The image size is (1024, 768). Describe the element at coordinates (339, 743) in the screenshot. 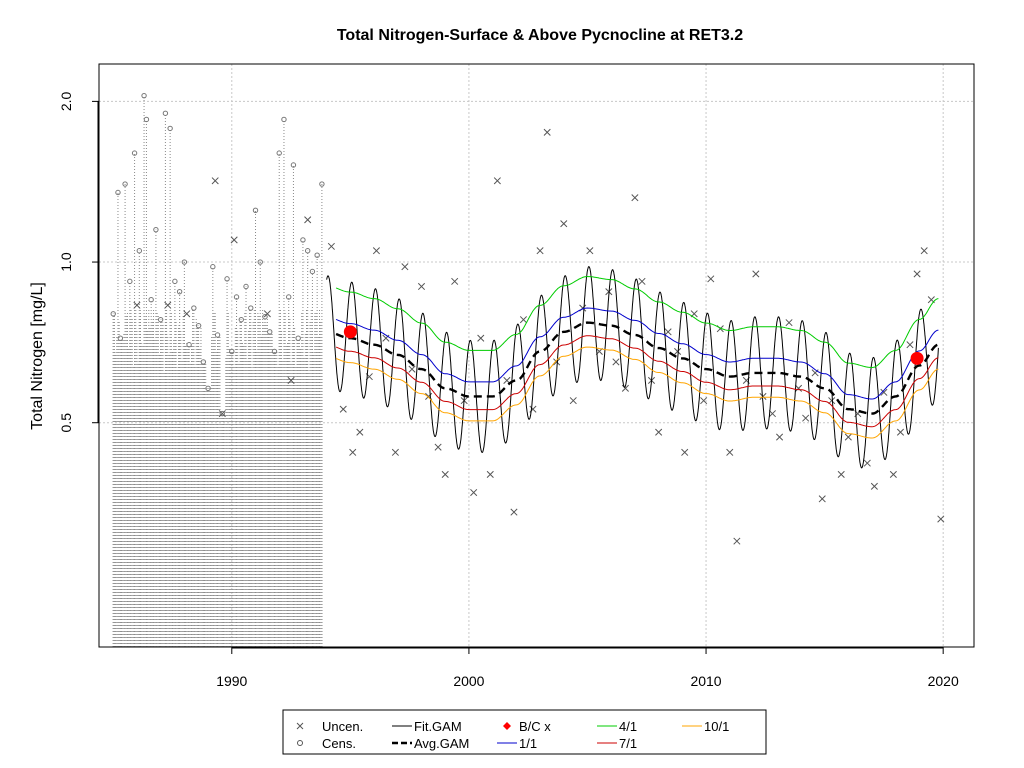

I see `legend-label-cens: Cens.` at that location.